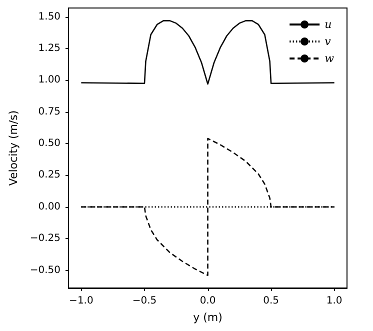  I want to click on x-tick-label: −0.5, so click(144, 301).